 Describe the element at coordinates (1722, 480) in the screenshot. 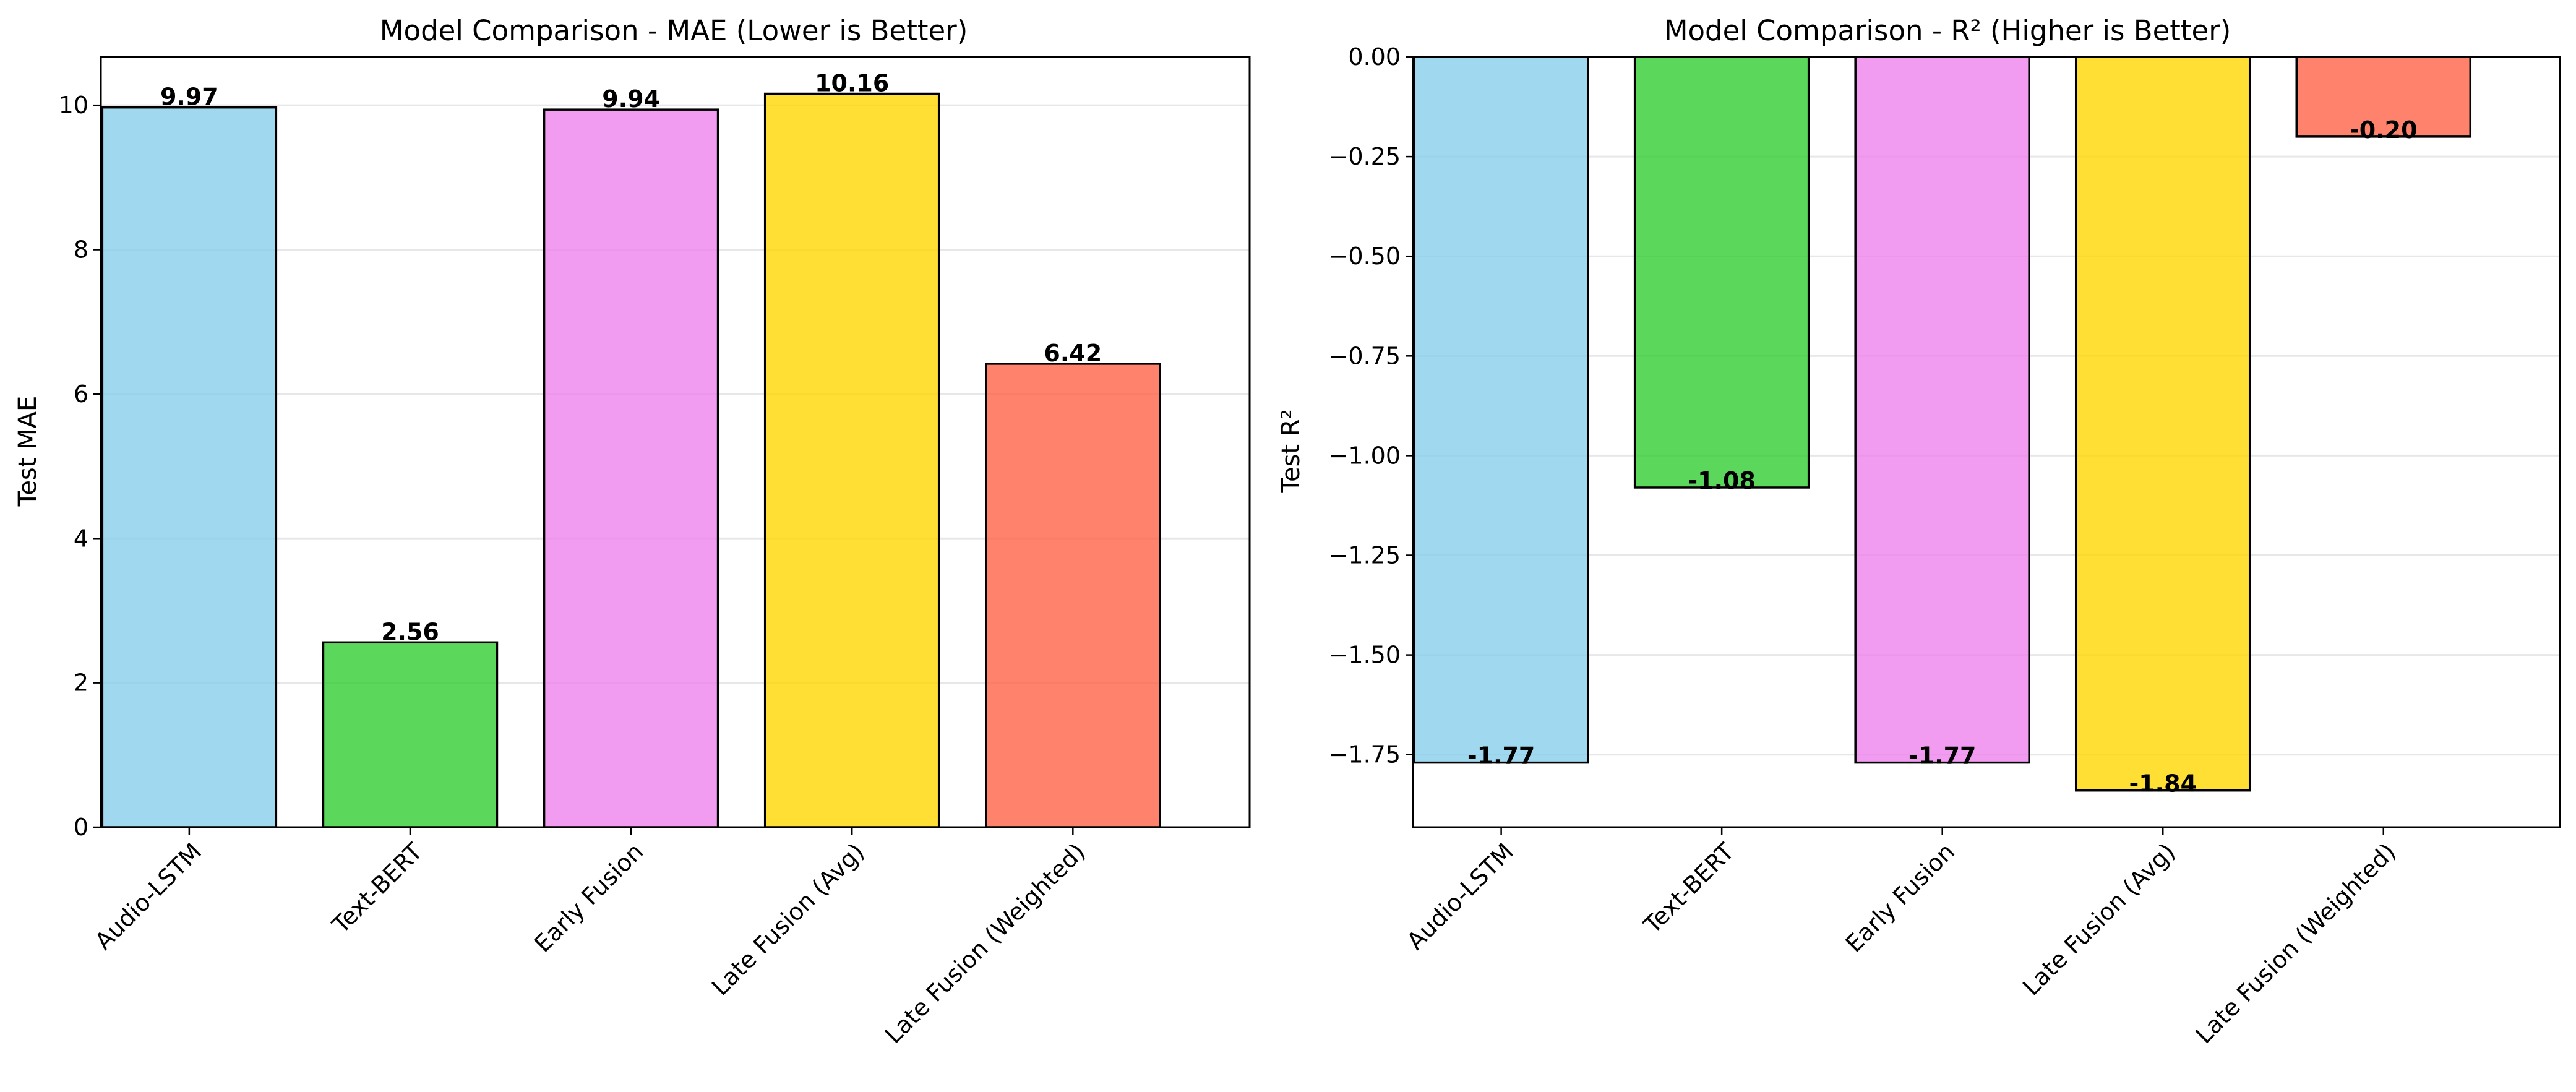

I see `r2-data-label: -1.08` at that location.